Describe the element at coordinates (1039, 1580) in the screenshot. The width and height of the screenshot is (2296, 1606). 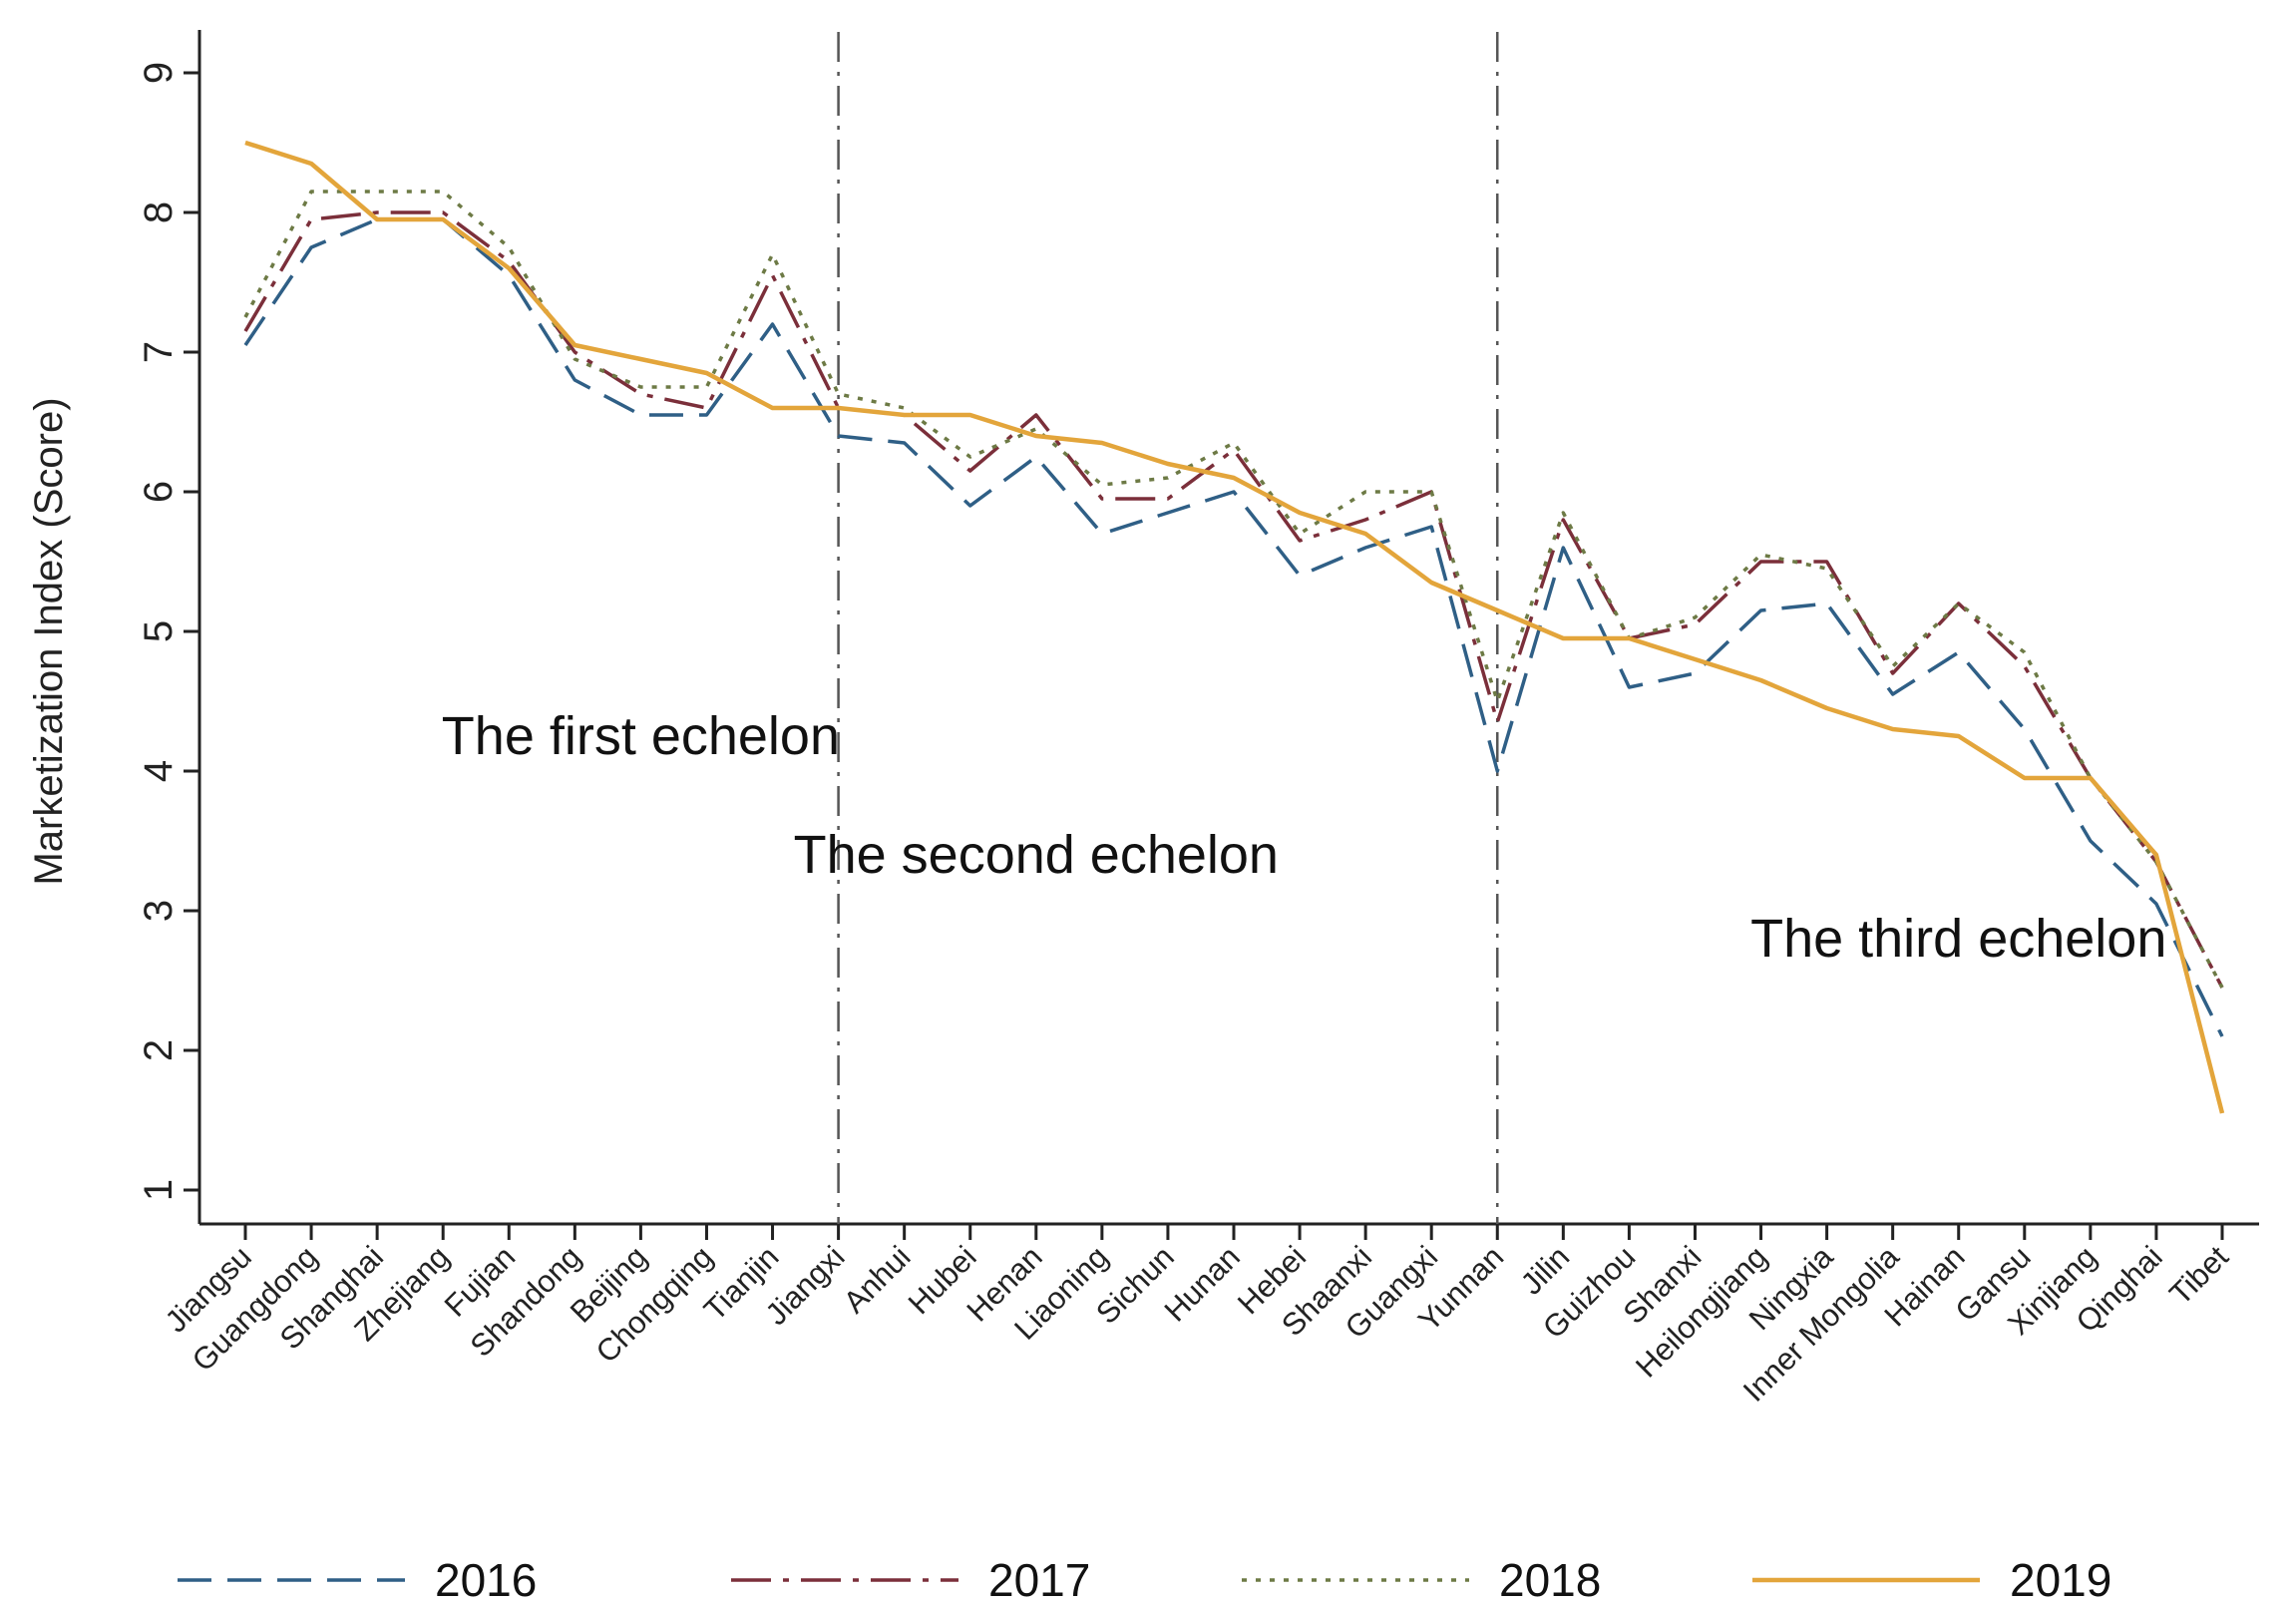
I see `legend-label-2017: 2017` at that location.